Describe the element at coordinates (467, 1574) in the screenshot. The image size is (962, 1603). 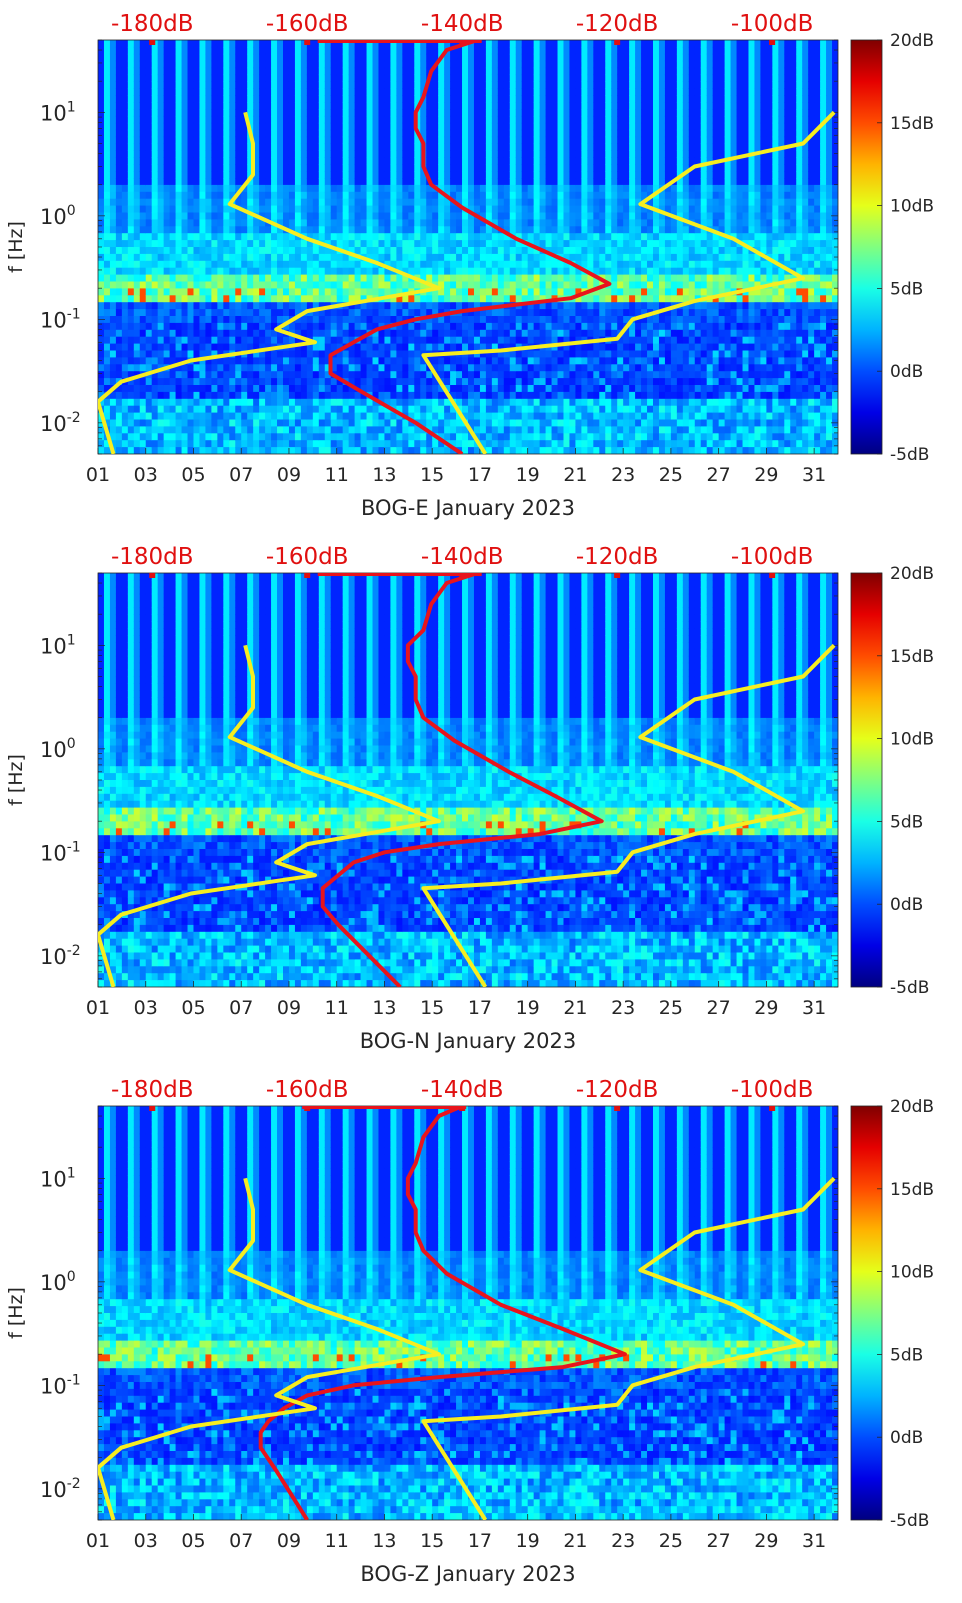
I see `x-axis-label: BOG-Z January 2023` at that location.